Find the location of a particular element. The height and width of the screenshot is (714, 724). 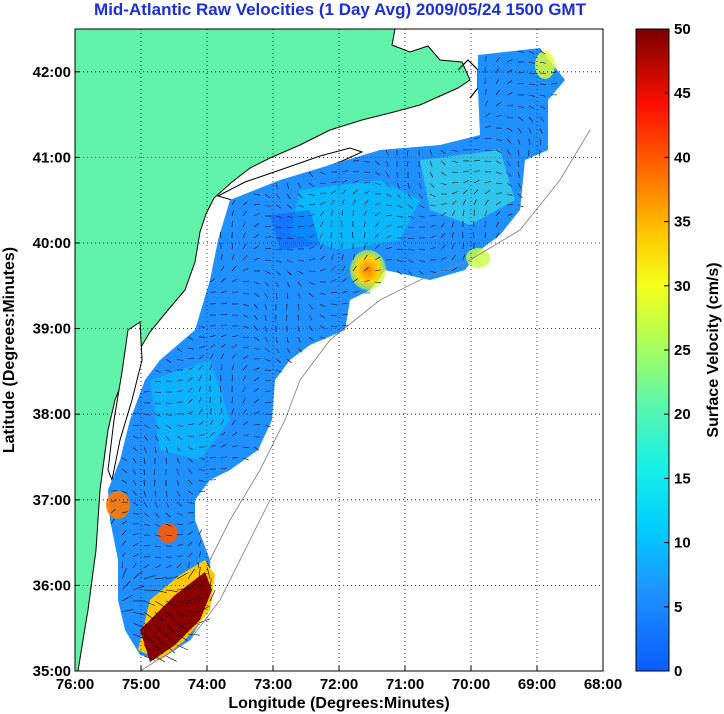

x-tick-label: 70:00 is located at coordinates (471, 684).